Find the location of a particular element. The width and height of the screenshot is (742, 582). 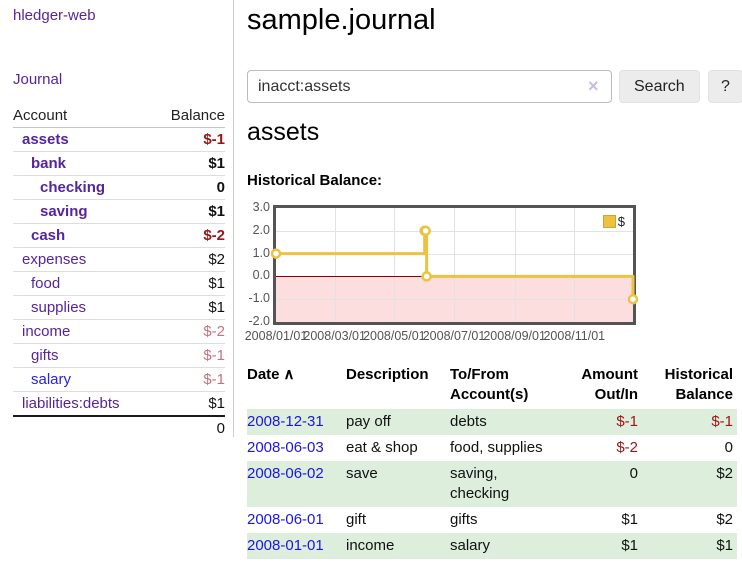

transaction-accounts: gifts is located at coordinates (464, 519).